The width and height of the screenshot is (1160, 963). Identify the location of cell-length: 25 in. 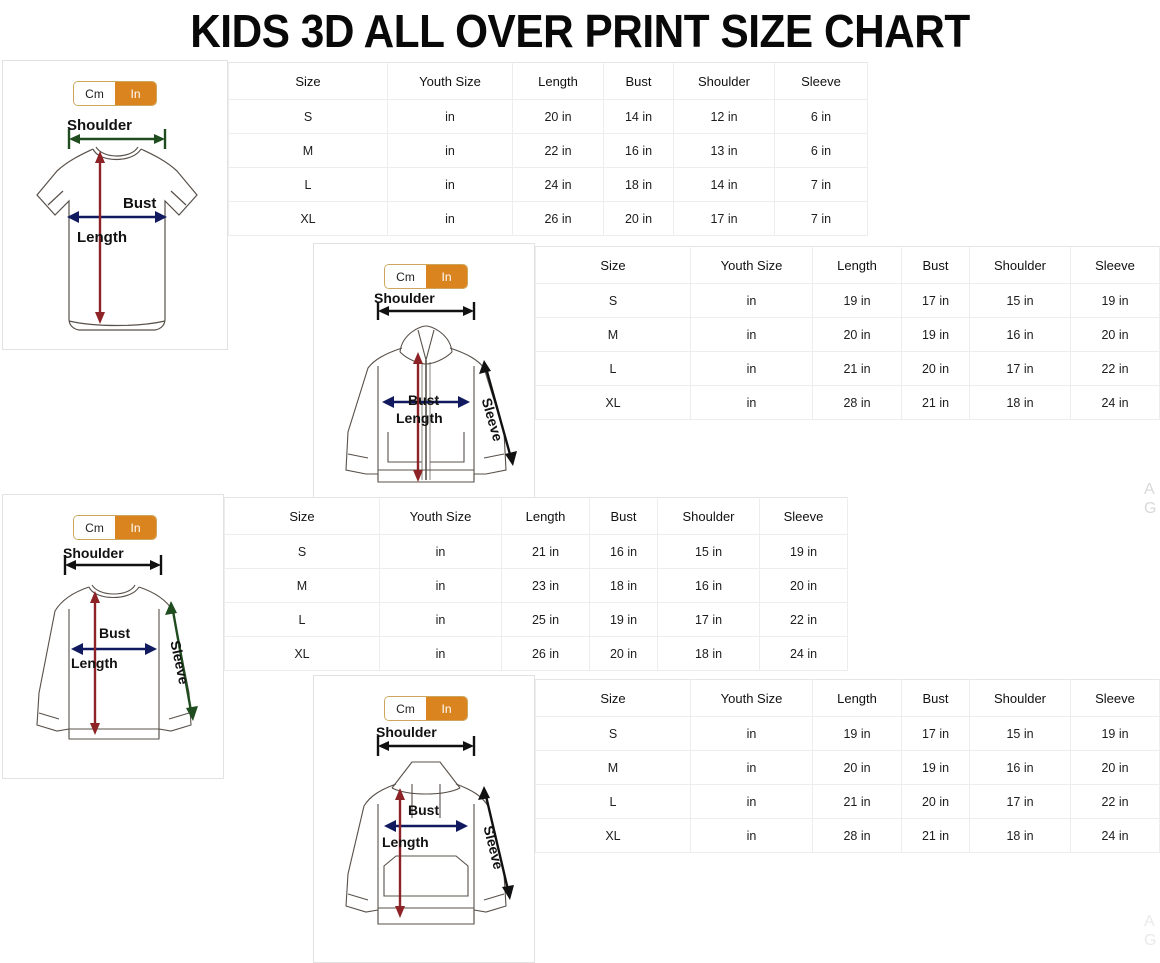
(545, 619).